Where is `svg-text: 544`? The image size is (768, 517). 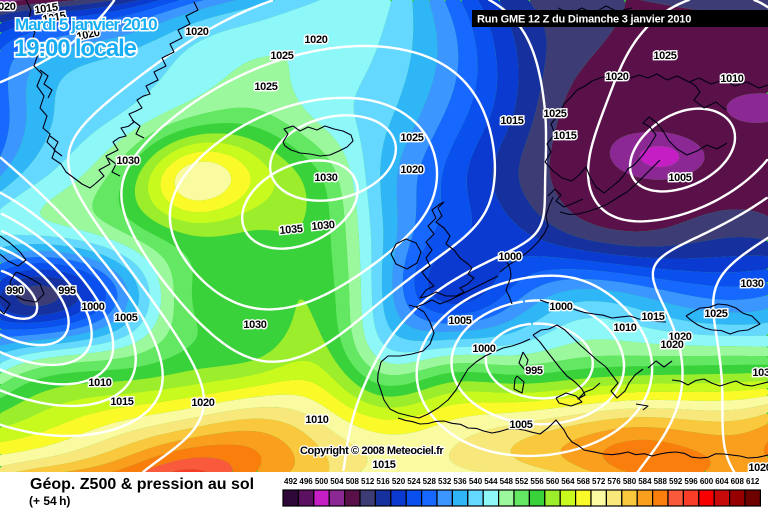 svg-text: 544 is located at coordinates (491, 481).